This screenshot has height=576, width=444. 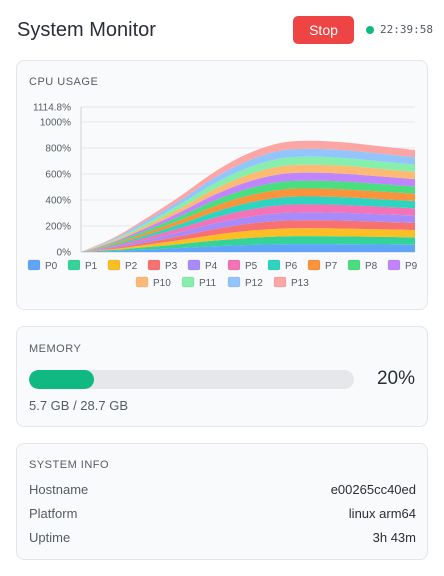 What do you see at coordinates (78, 405) in the screenshot?
I see `memory-detail: 5.7 GB / 28.7 GB` at bounding box center [78, 405].